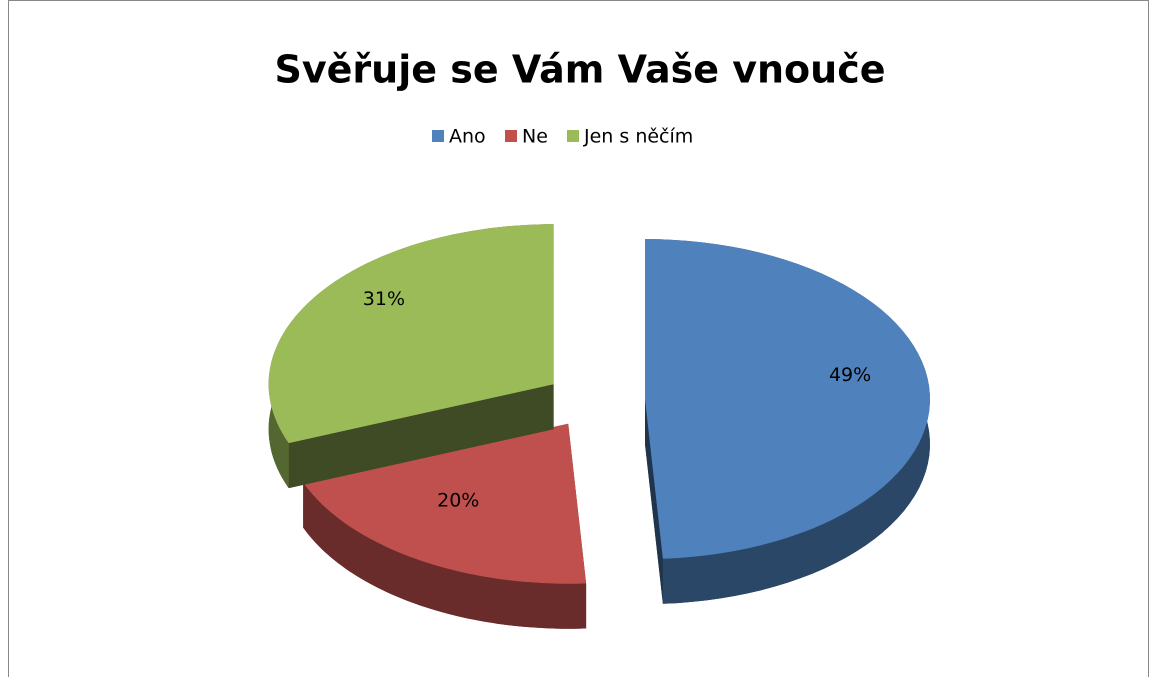 The height and width of the screenshot is (677, 1151). What do you see at coordinates (384, 299) in the screenshot?
I see `data-label: 31%` at bounding box center [384, 299].